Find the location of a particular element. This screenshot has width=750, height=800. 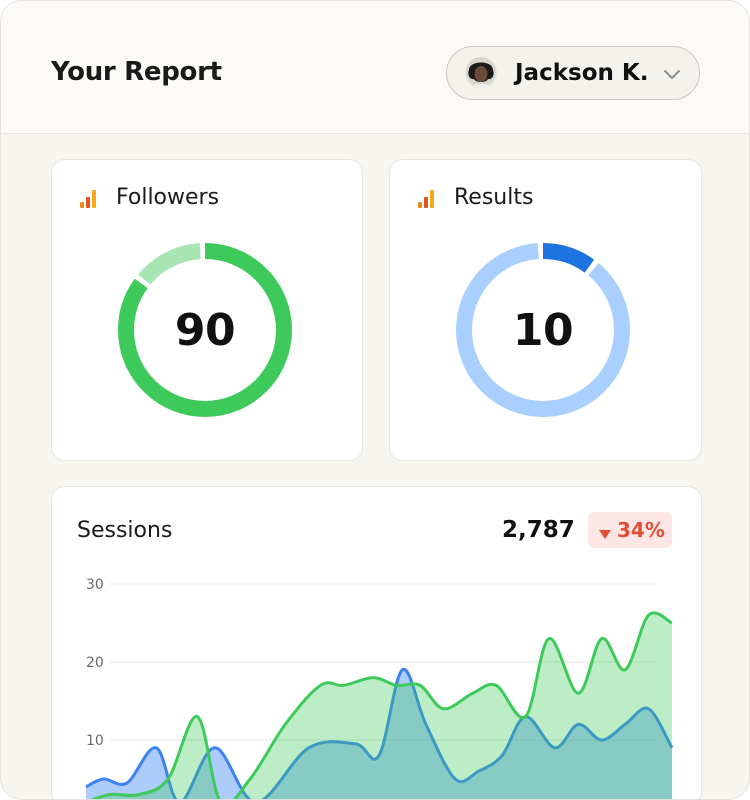

y-tick-label: 10 is located at coordinates (95, 741).